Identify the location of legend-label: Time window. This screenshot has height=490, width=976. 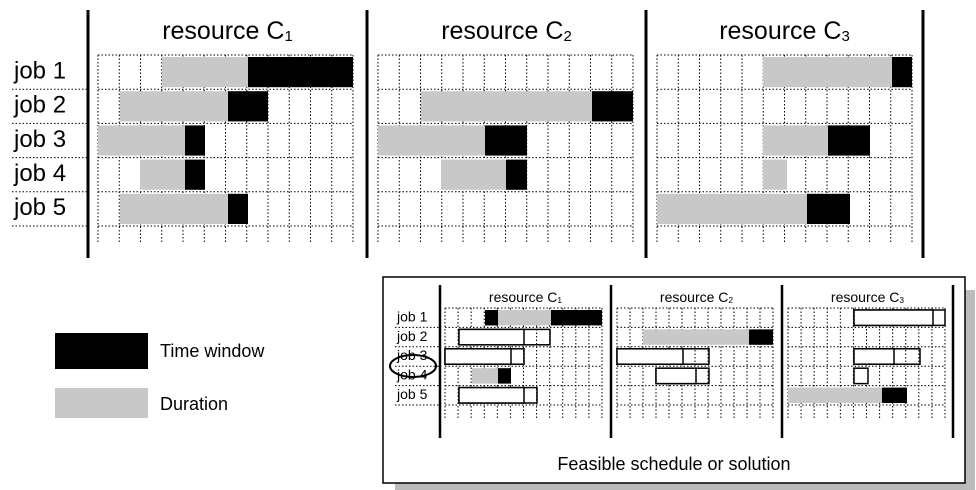
(212, 351).